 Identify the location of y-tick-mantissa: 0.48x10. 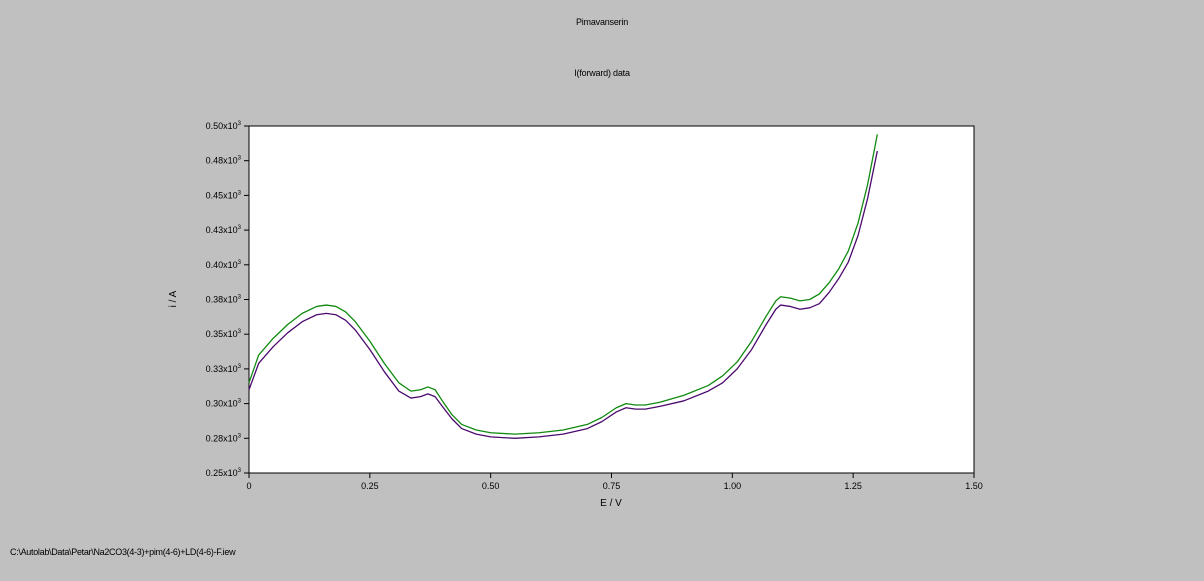
(222, 161).